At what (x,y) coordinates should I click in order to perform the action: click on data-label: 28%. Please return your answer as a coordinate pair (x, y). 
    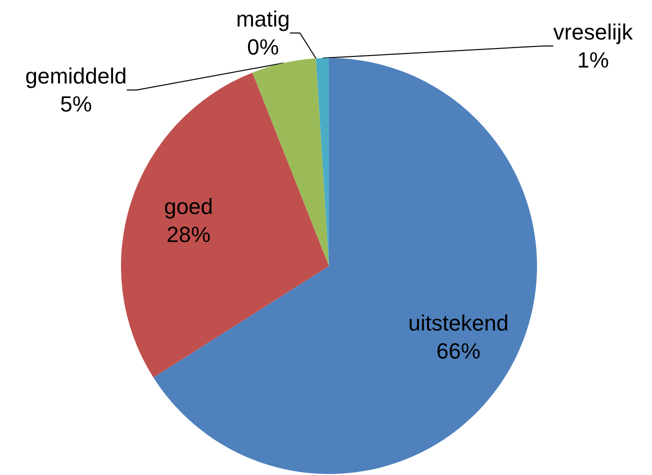
    Looking at the image, I should click on (188, 234).